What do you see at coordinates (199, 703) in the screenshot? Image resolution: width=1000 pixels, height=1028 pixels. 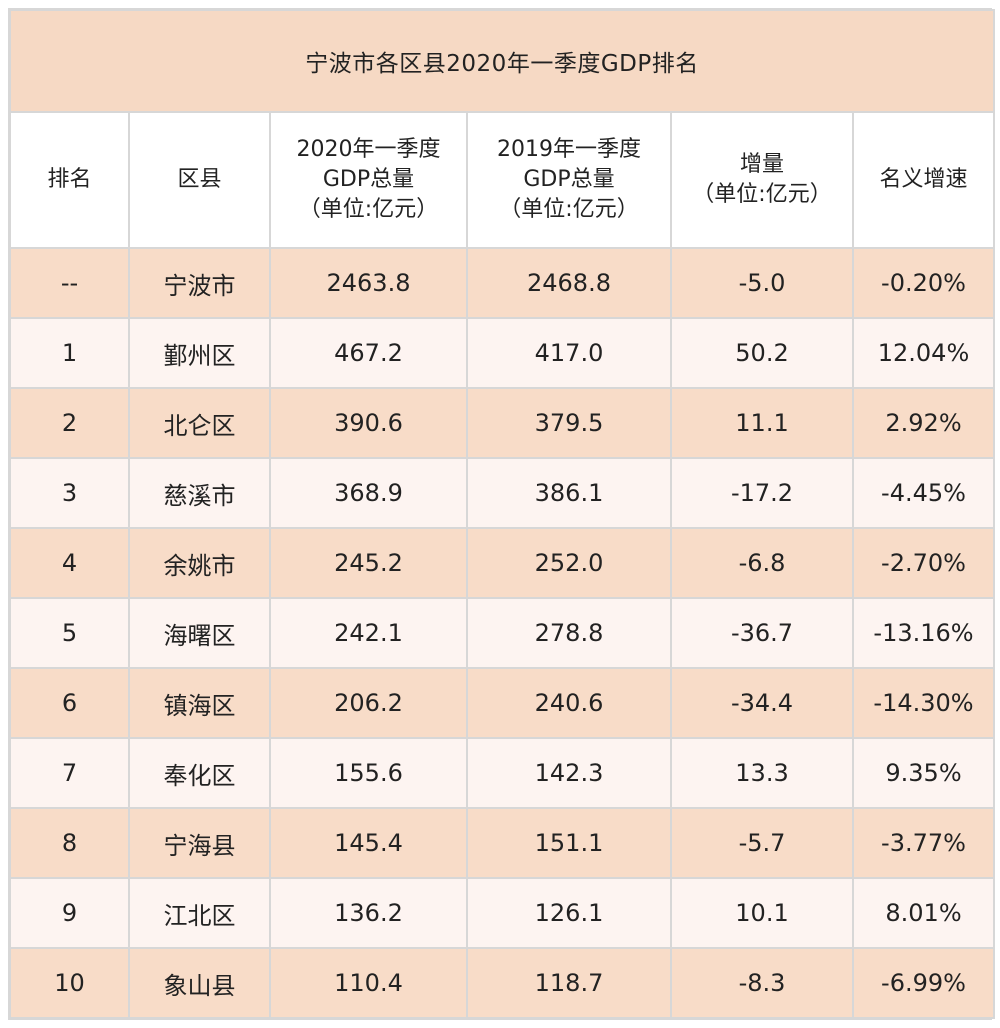 I see `cell-district: 镇海区` at bounding box center [199, 703].